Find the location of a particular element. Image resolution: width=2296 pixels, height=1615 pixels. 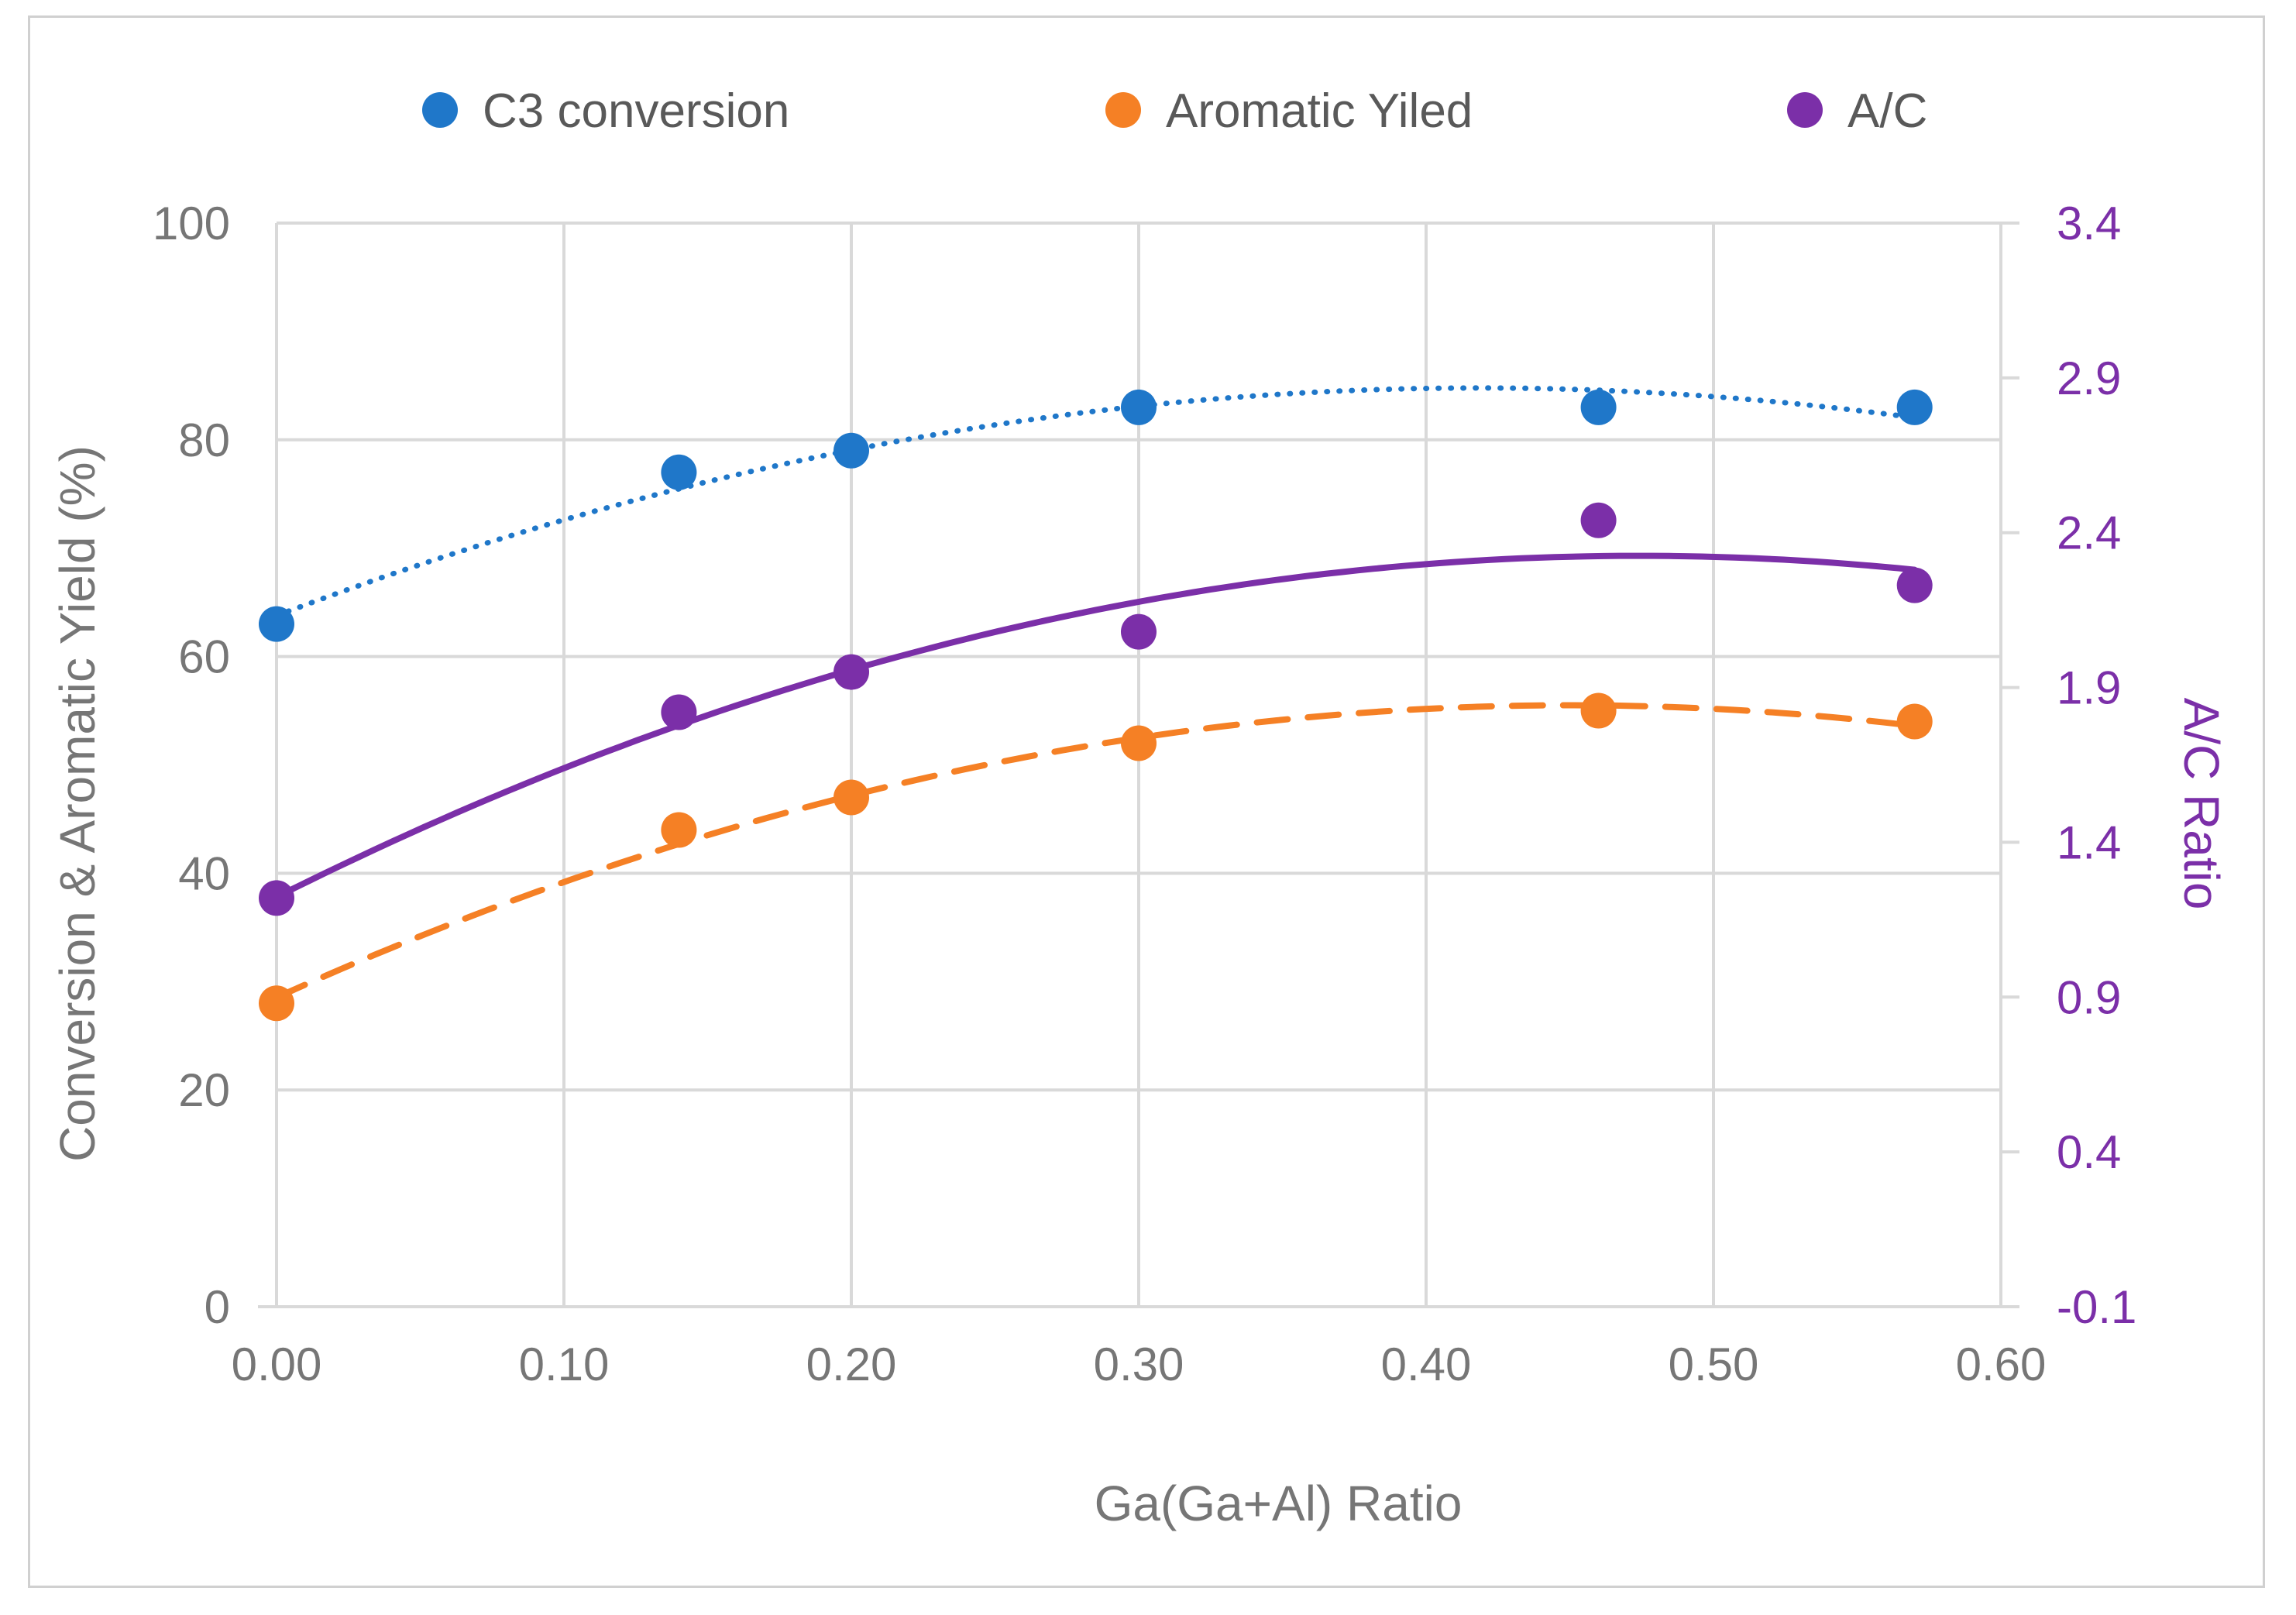

y2-tick-label: 1.4 is located at coordinates (2089, 842).